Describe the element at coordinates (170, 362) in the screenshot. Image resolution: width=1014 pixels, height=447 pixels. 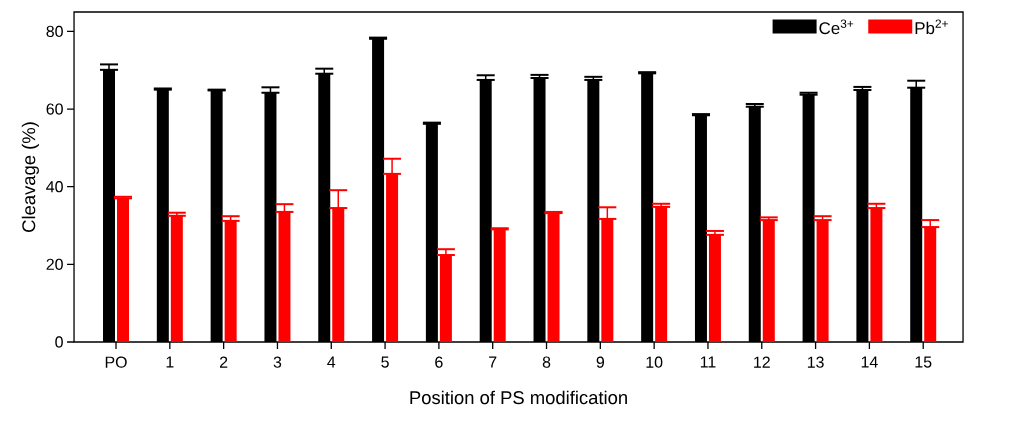
I see `x-tick-label: 1` at that location.